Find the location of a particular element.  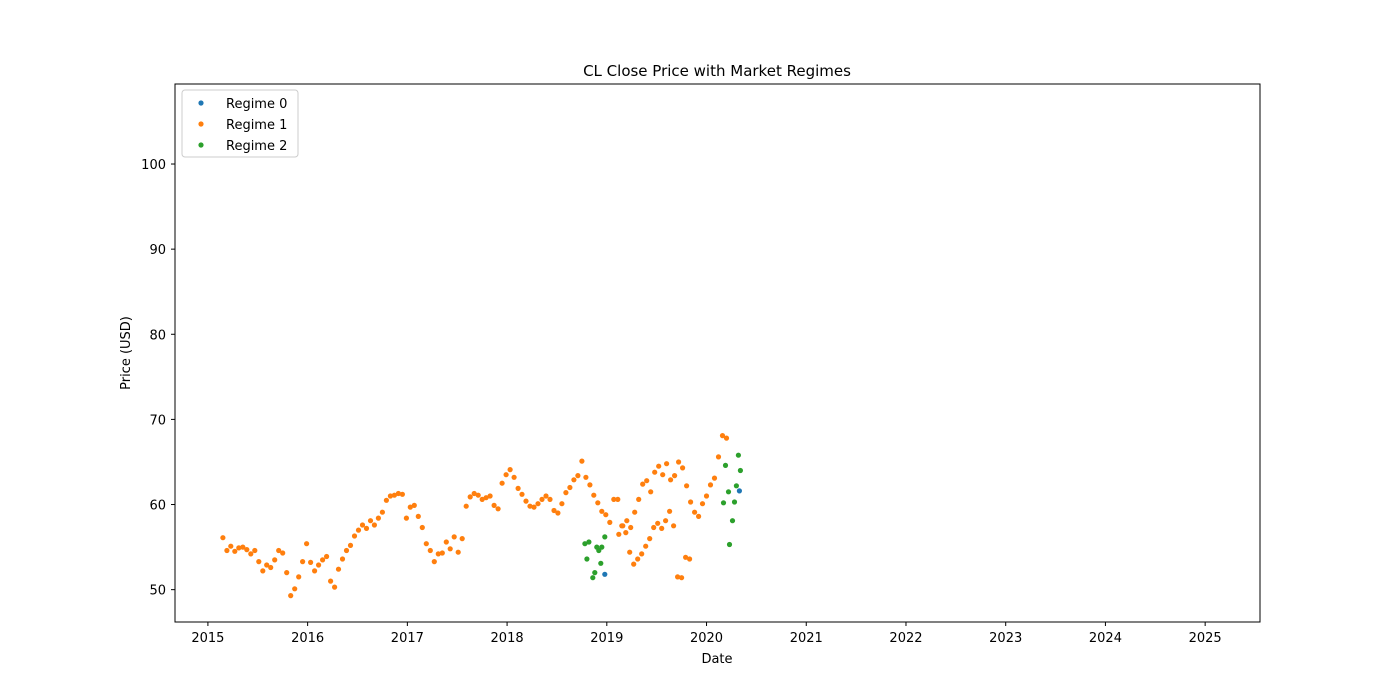

x-tick-label: 2020 is located at coordinates (706, 638).